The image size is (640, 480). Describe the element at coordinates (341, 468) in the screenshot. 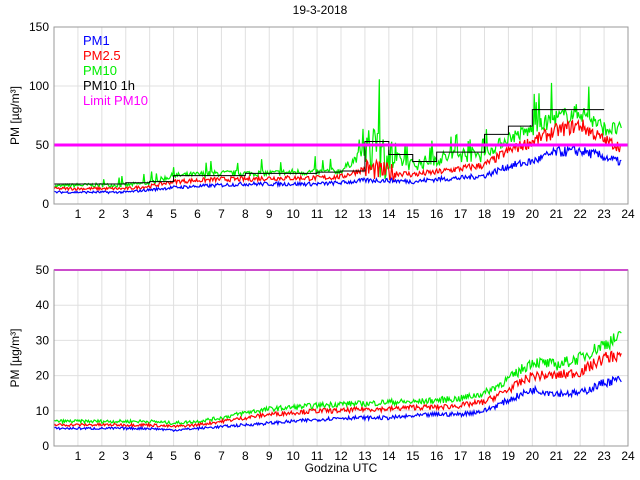

I see `x-axis-label: Godzina UTC` at that location.